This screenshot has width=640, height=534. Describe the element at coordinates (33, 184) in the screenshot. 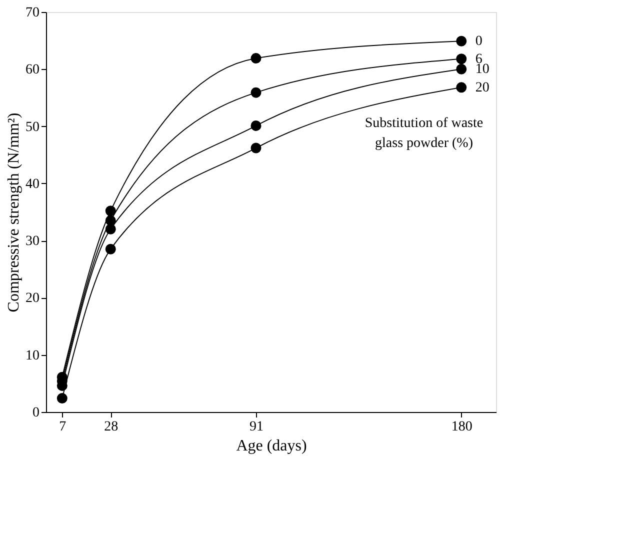

I see `y-tick-label: 40` at that location.